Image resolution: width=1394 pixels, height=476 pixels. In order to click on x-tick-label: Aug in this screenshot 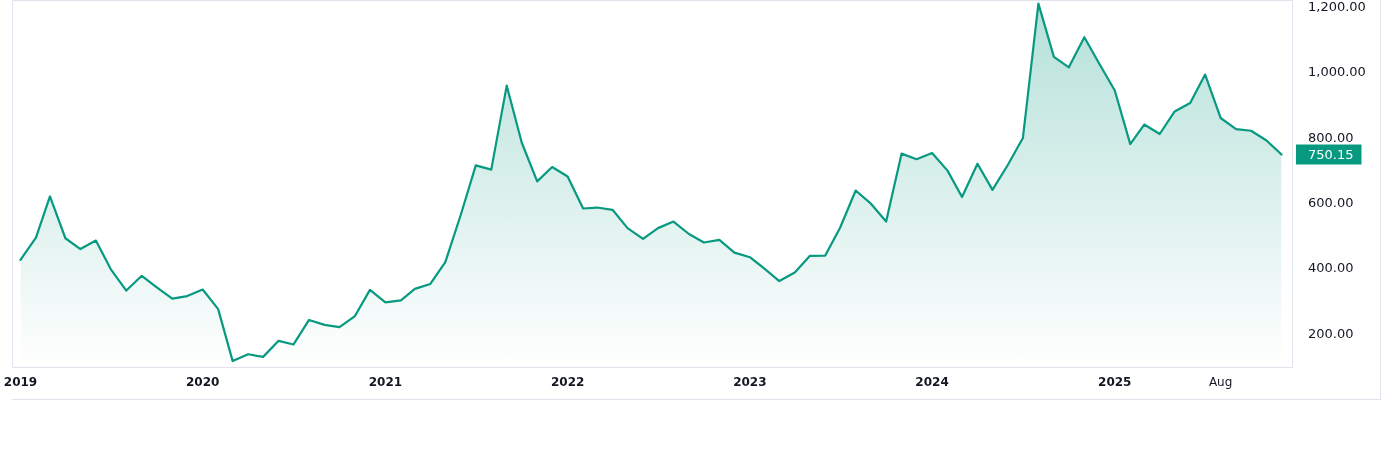, I will do `click(1220, 382)`.